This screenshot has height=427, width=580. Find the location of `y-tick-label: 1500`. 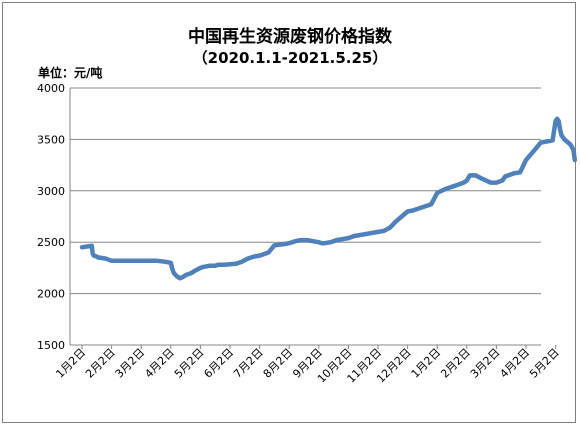

y-tick-label: 1500 is located at coordinates (51, 345).